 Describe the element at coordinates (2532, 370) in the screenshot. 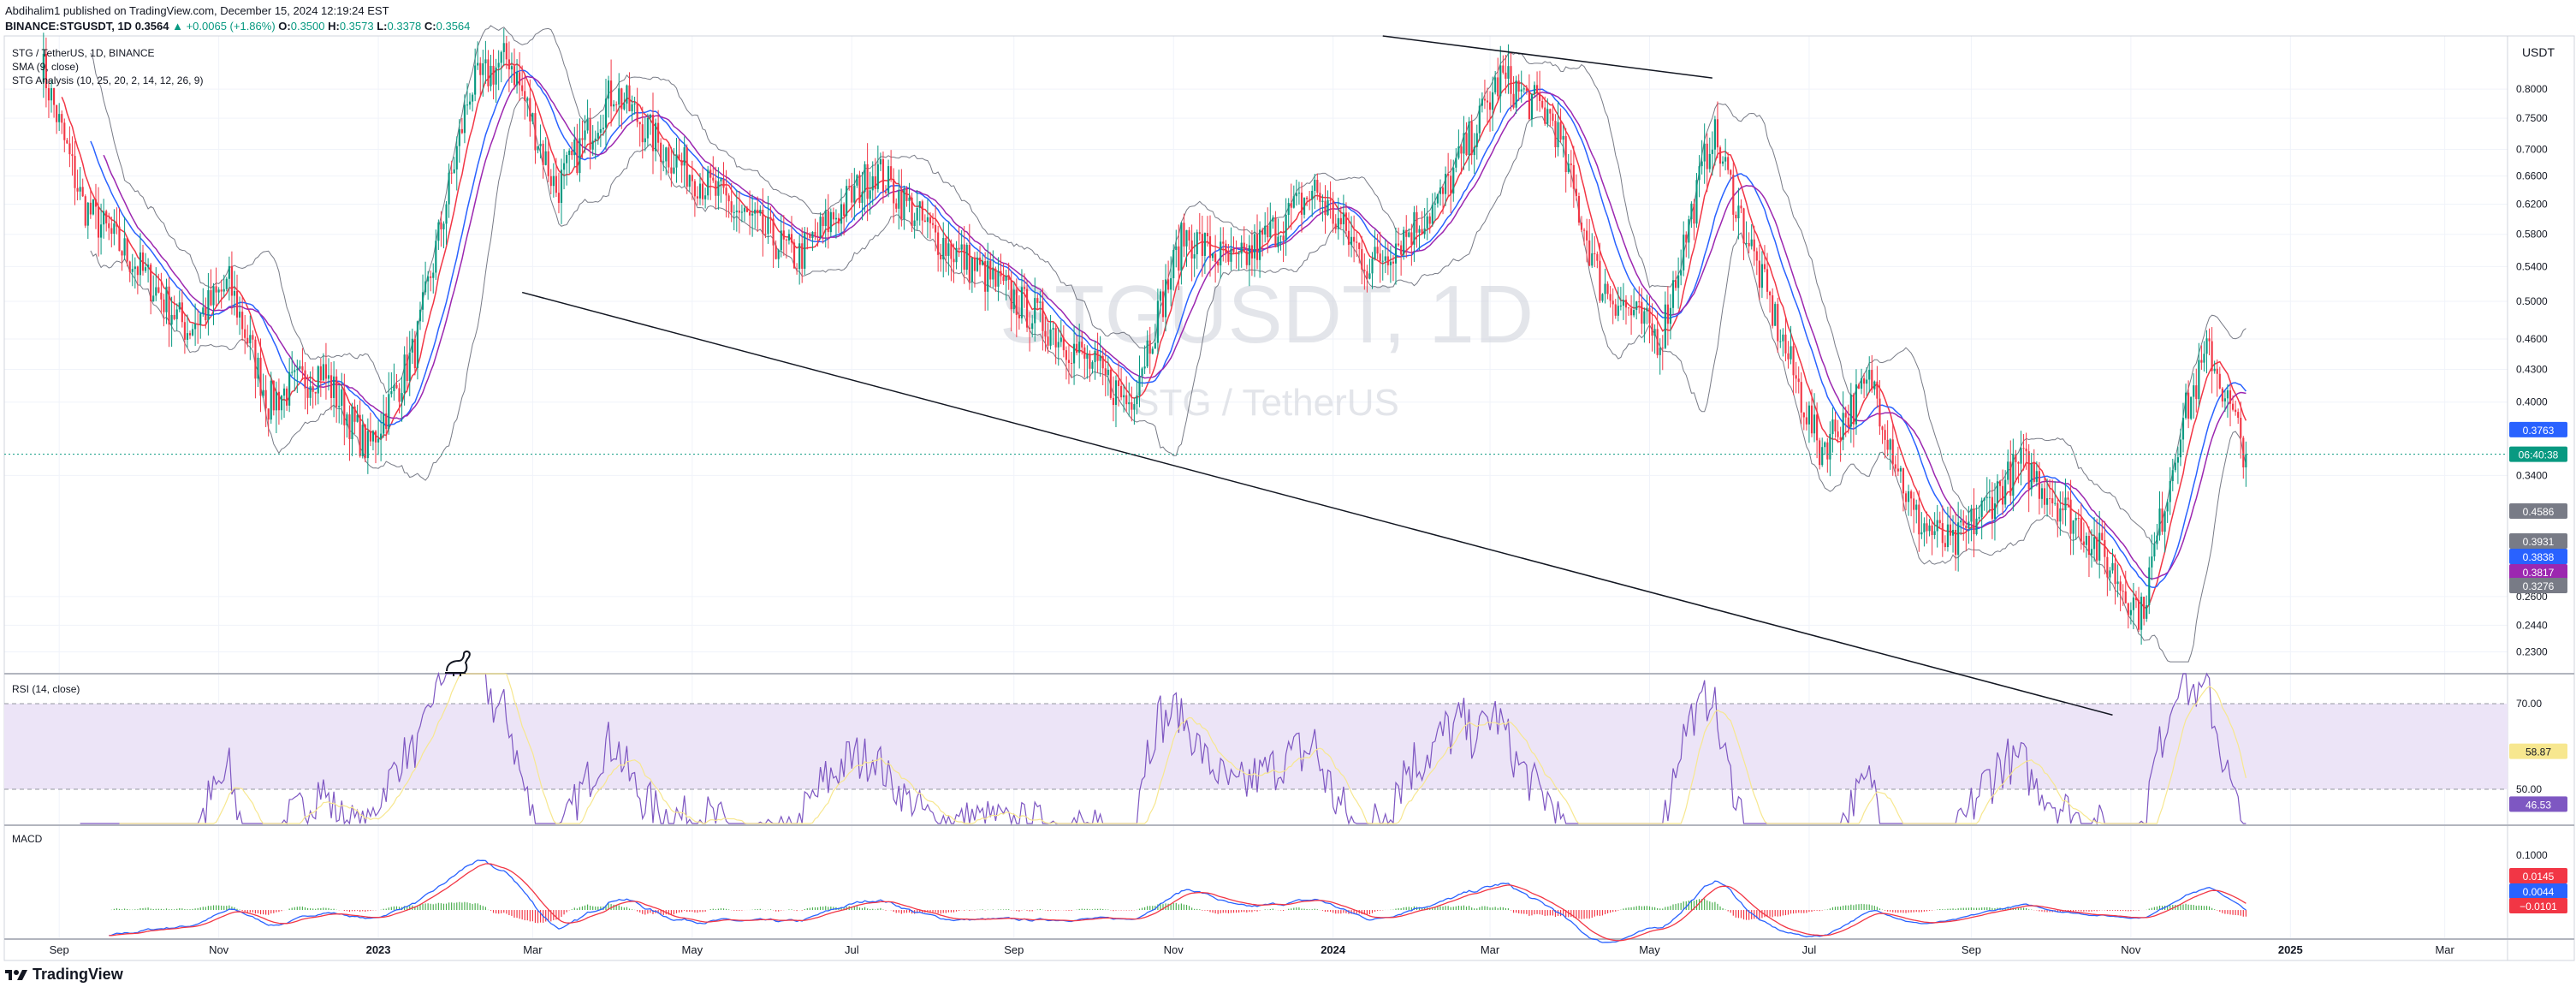

I see `price-tick-label: 0.4300` at that location.